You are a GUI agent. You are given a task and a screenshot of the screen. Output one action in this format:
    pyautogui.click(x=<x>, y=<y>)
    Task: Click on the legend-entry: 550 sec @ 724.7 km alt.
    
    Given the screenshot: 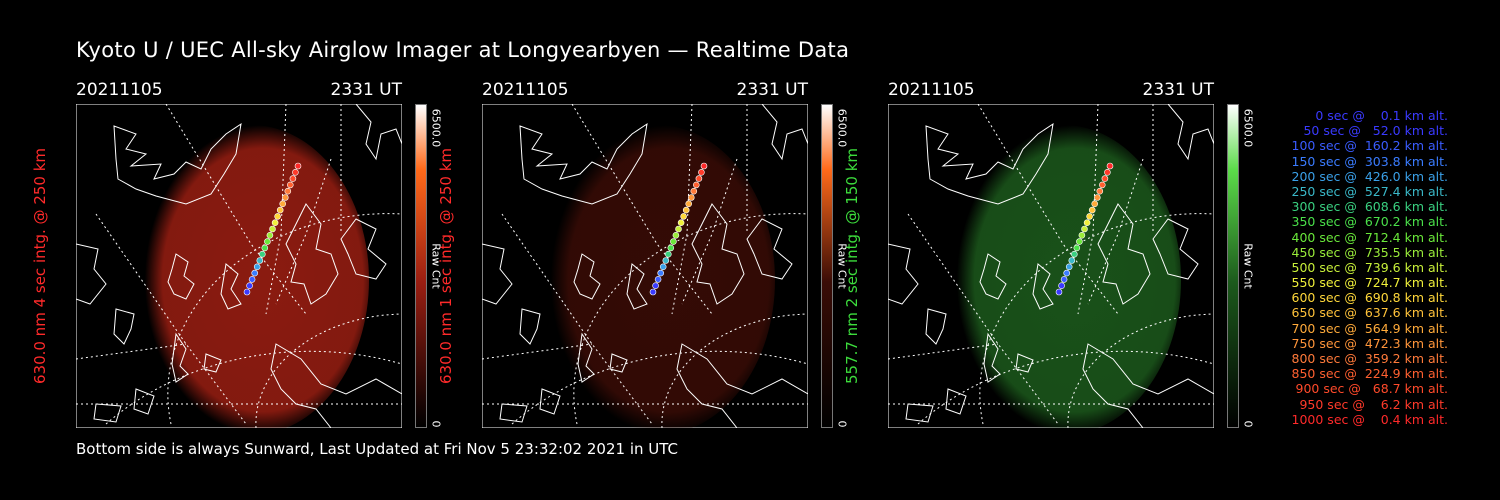 What is the action you would take?
    pyautogui.click(x=1368, y=283)
    